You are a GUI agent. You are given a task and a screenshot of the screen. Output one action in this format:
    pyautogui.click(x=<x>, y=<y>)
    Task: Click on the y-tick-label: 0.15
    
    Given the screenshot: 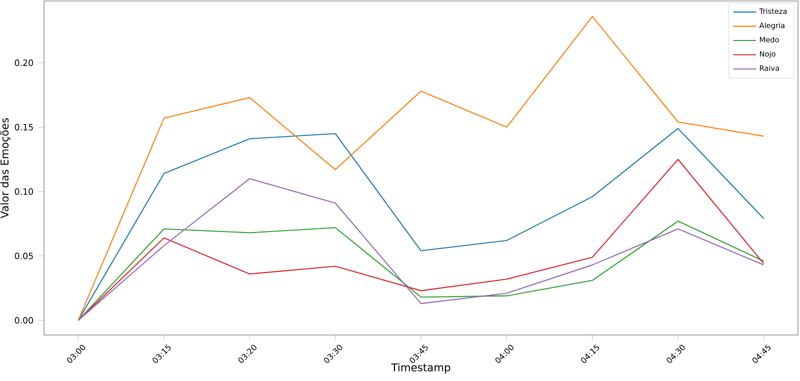 What is the action you would take?
    pyautogui.click(x=23, y=127)
    